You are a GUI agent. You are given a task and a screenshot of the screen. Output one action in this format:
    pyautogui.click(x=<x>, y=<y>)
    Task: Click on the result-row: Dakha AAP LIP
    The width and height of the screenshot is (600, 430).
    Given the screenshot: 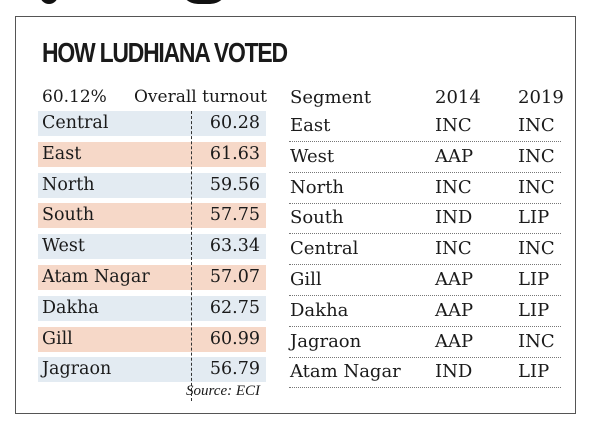 What is the action you would take?
    pyautogui.click(x=425, y=311)
    